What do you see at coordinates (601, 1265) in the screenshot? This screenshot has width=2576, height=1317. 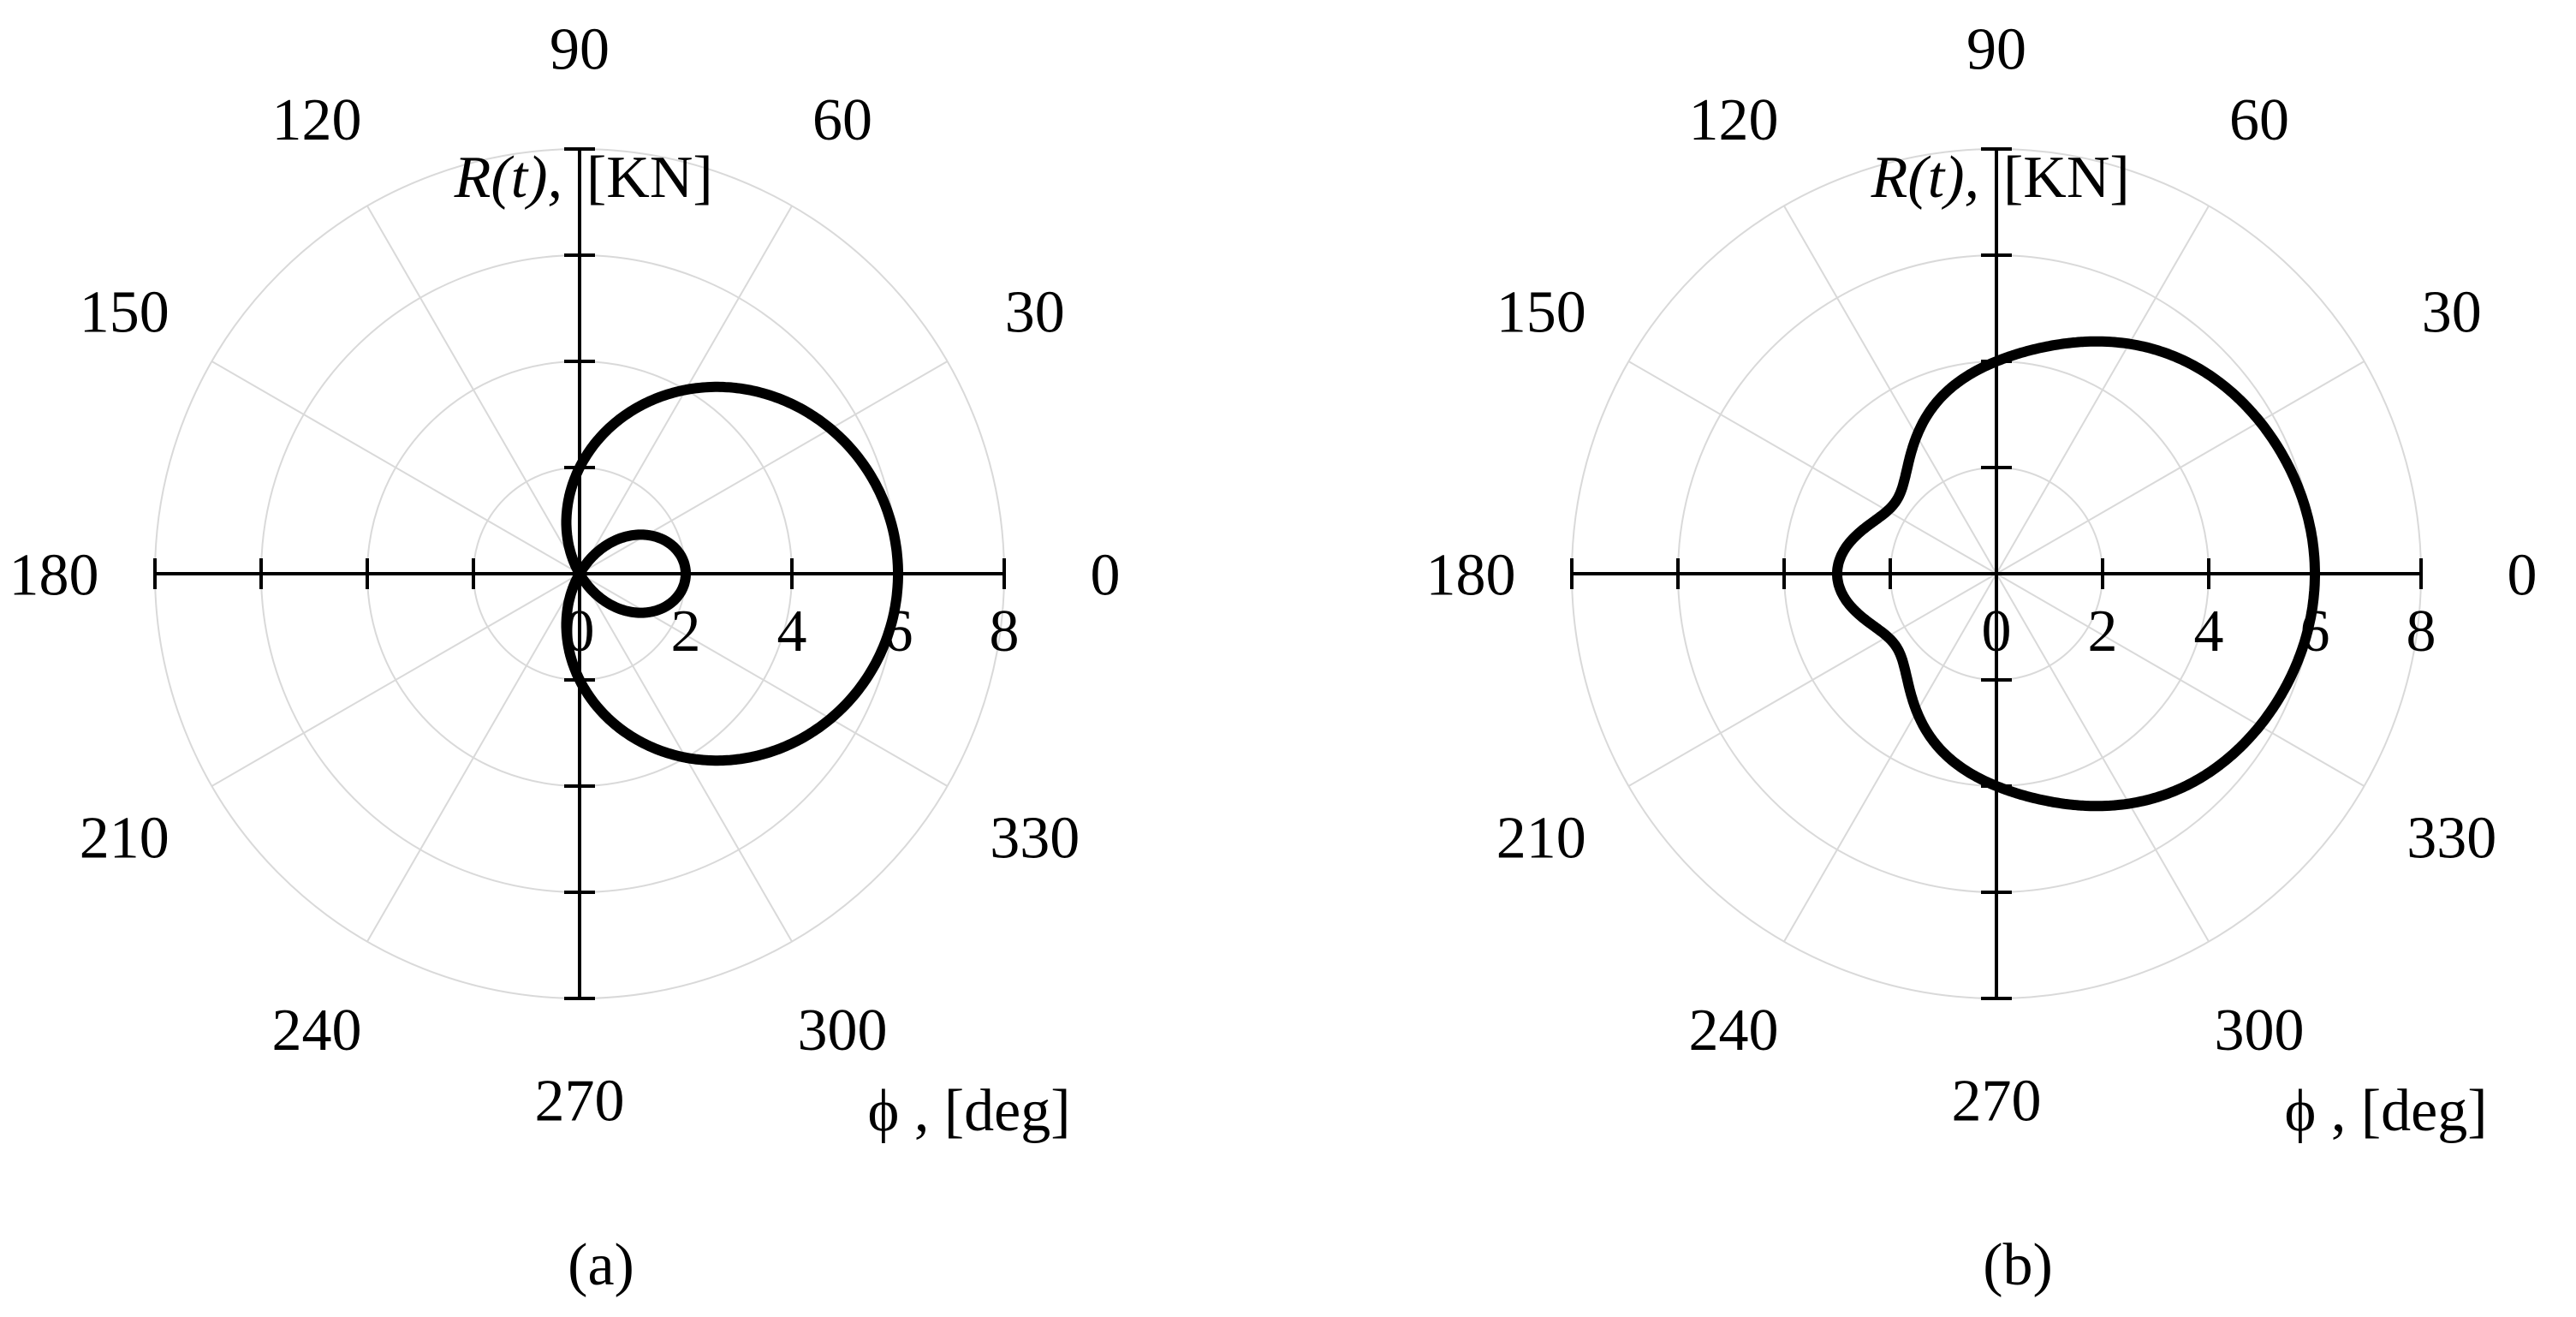 I see `panel-label: (a)` at bounding box center [601, 1265].